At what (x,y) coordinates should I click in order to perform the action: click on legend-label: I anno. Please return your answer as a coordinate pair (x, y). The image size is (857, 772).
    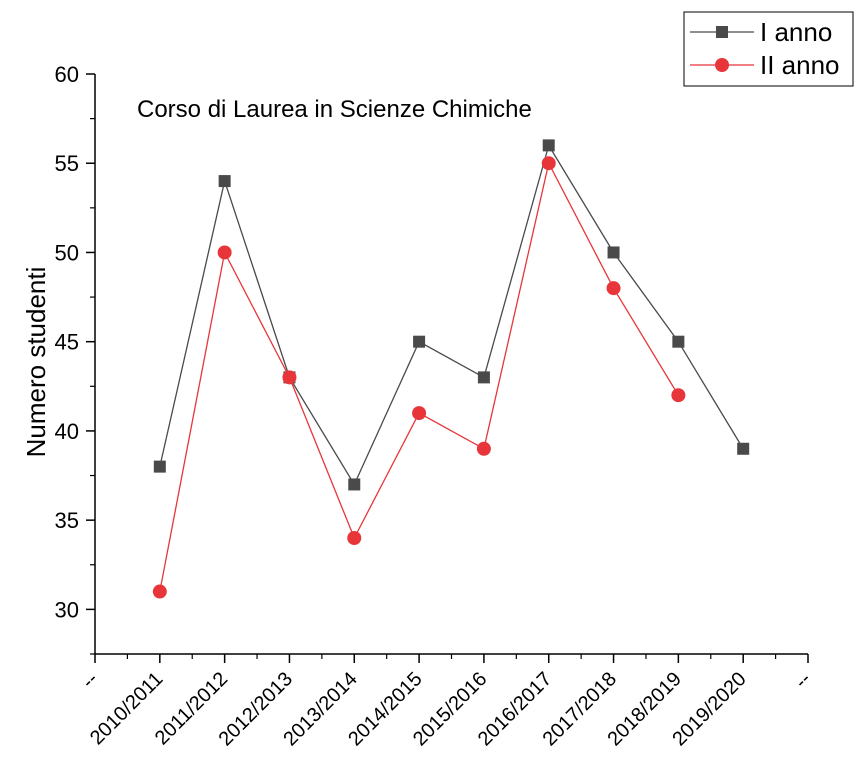
    Looking at the image, I should click on (796, 32).